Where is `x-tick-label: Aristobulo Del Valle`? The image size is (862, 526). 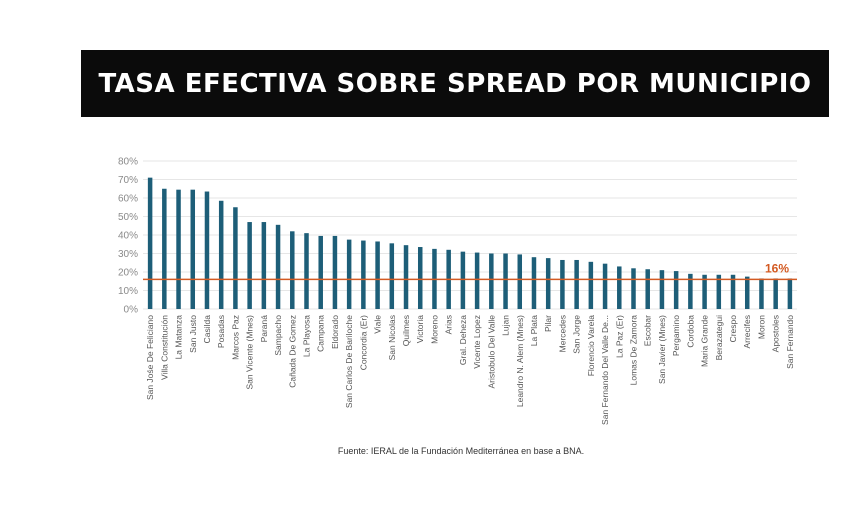
x-tick-label: Aristobulo Del Valle is located at coordinates (491, 352).